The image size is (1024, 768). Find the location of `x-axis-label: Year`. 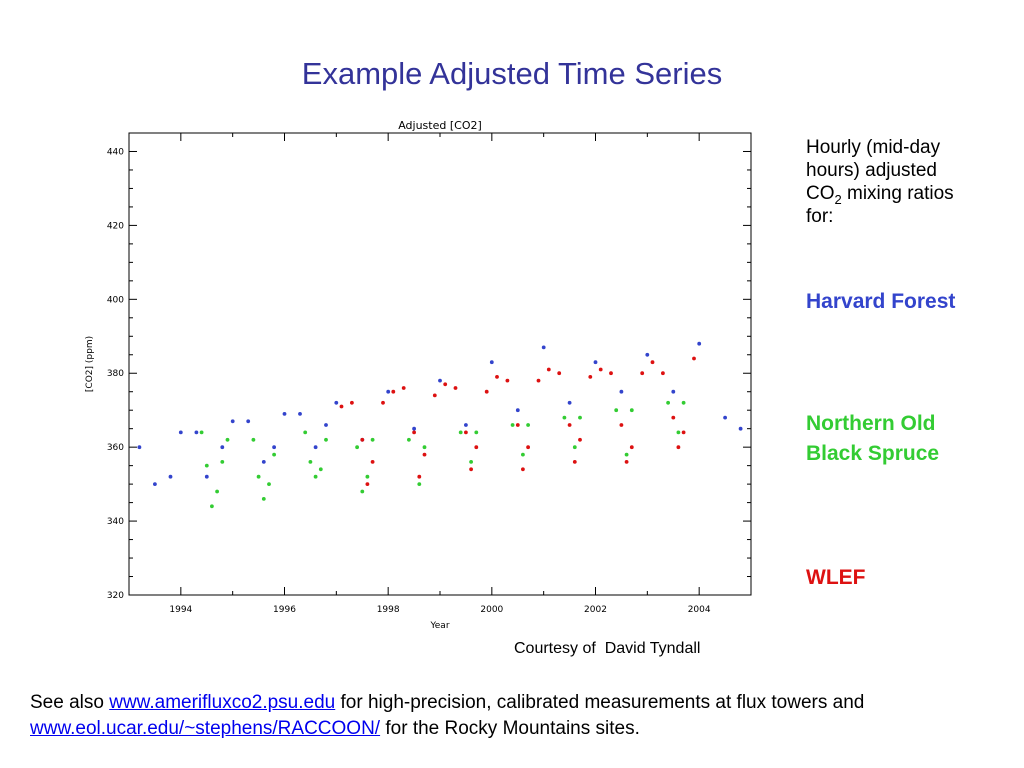

x-axis-label: Year is located at coordinates (439, 626).